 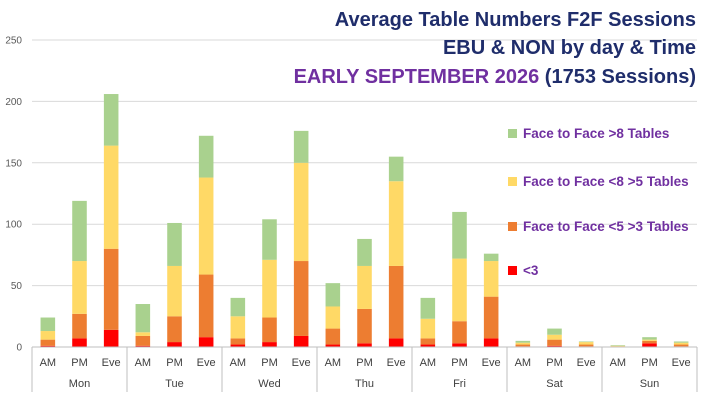 What do you see at coordinates (620, 77) in the screenshot?
I see `chart-session-count: (1753 Sessions)` at bounding box center [620, 77].